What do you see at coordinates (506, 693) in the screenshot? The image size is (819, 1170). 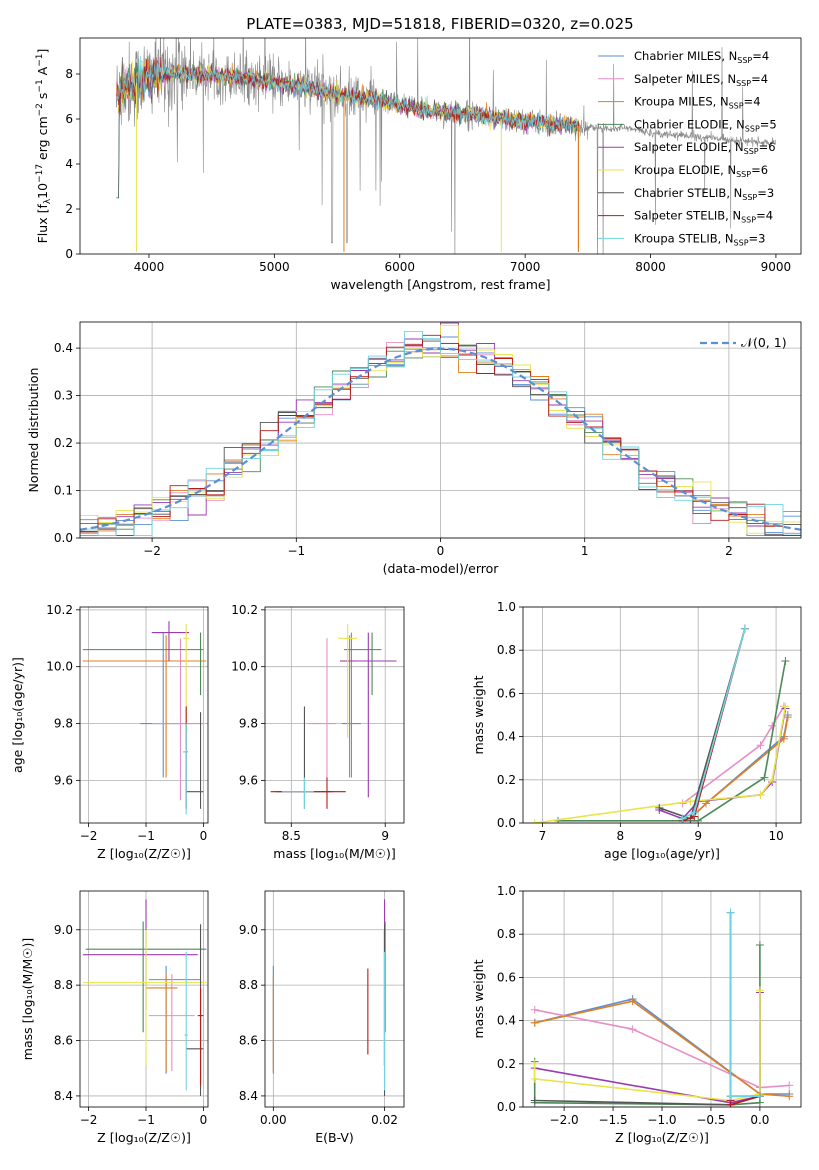 I see `y-tick-label: 0.6` at bounding box center [506, 693].